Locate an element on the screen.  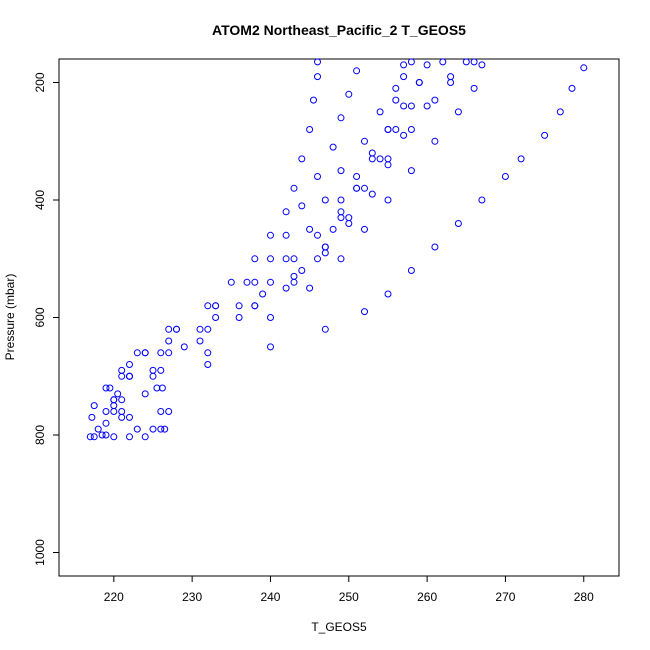
y-tick-label: 600 is located at coordinates (40, 317).